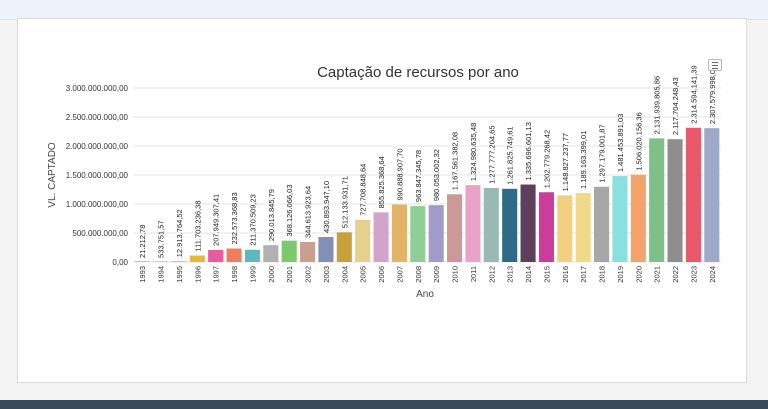 This screenshot has height=409, width=768. Describe the element at coordinates (455, 161) in the screenshot. I see `data-label: 1.167.561.382,08` at that location.